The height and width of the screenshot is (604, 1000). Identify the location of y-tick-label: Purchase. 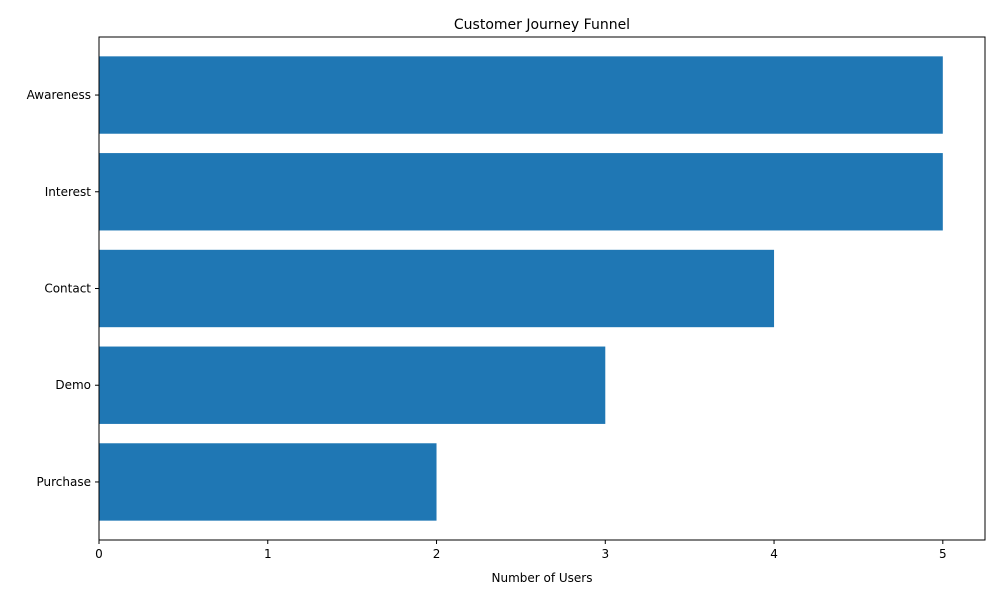
(64, 482).